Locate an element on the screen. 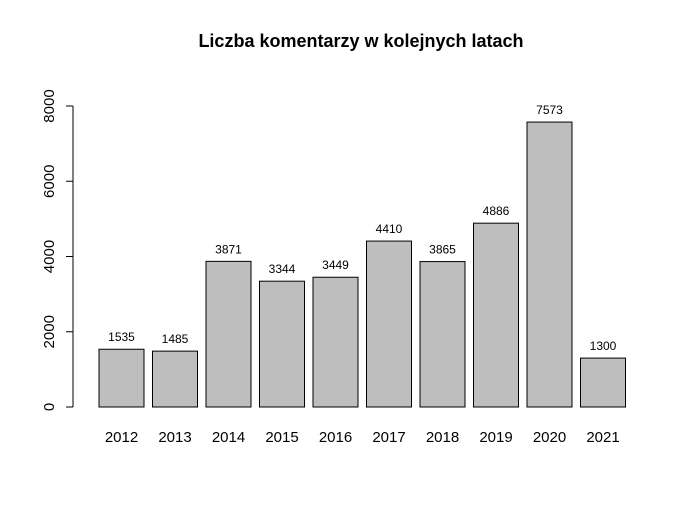 This screenshot has width=686, height=505. data-label-2016: 3449 is located at coordinates (335, 265).